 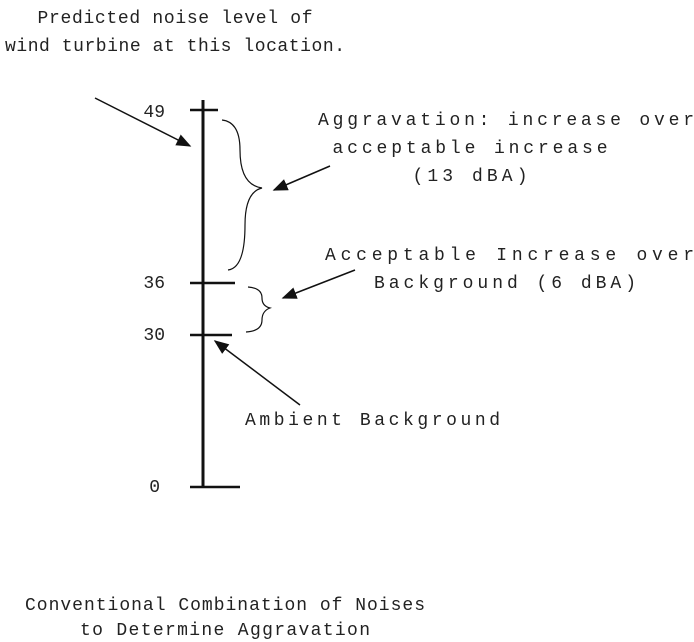 I want to click on aggravation-label: Aggravation: increase over, so click(x=506, y=121).